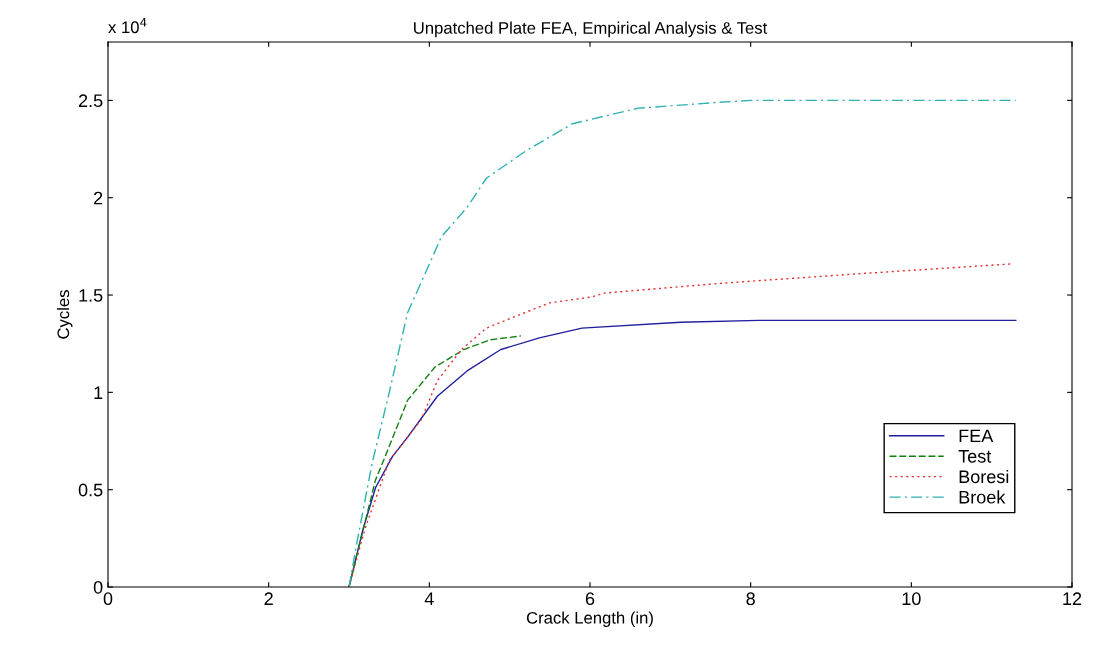  Describe the element at coordinates (982, 497) in the screenshot. I see `legend-label: Broek` at that location.